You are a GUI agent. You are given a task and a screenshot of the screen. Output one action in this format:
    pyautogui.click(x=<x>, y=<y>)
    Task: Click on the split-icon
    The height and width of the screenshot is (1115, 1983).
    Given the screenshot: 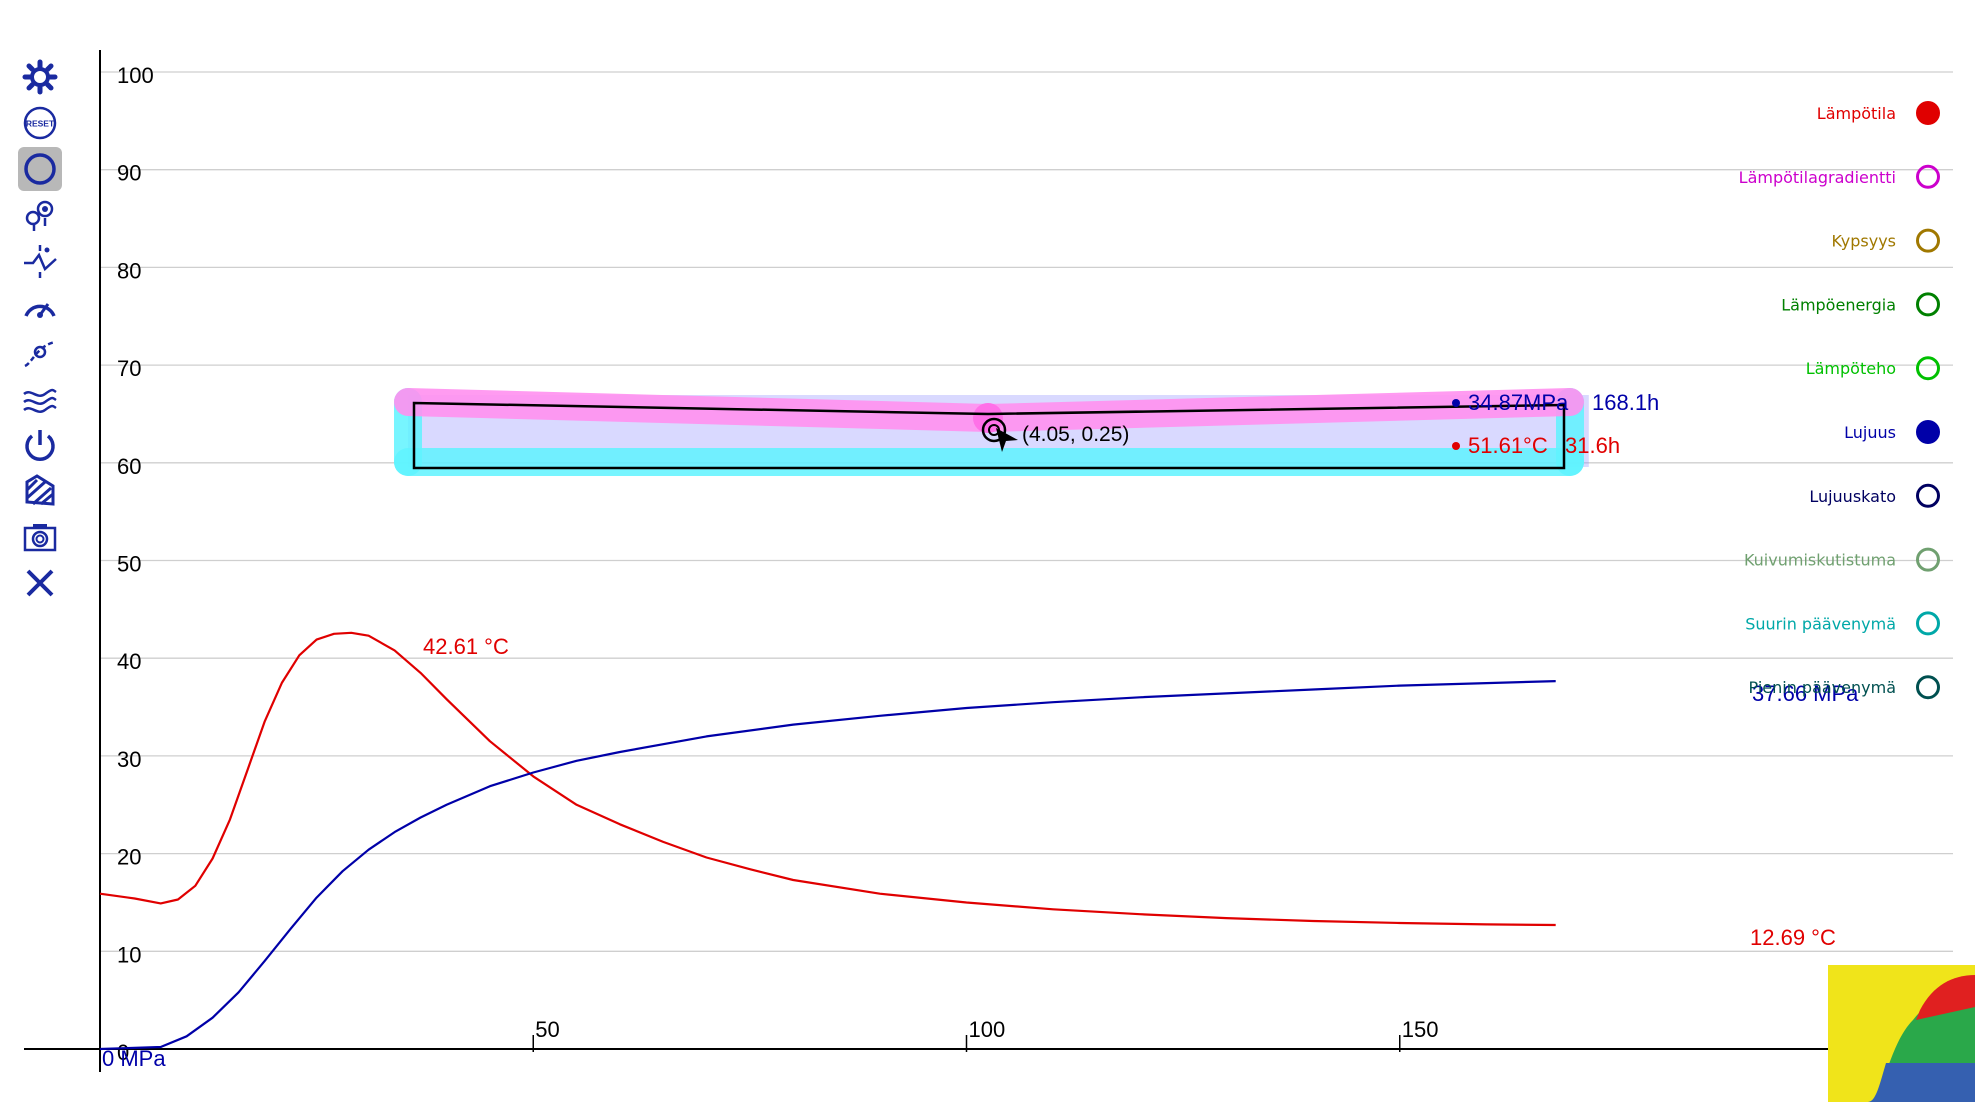 What is the action you would take?
    pyautogui.click(x=40, y=261)
    